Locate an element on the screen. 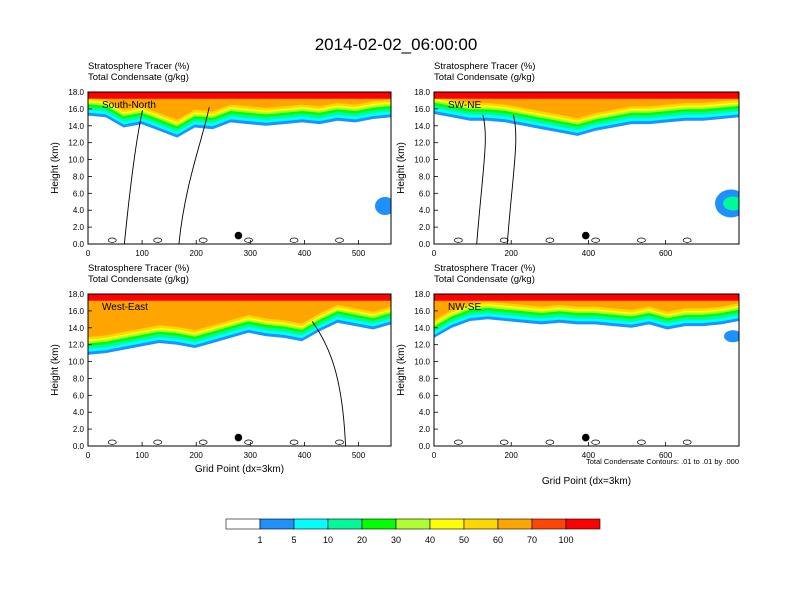 This screenshot has width=792, height=612. colorbar-label: 60 is located at coordinates (498, 540).